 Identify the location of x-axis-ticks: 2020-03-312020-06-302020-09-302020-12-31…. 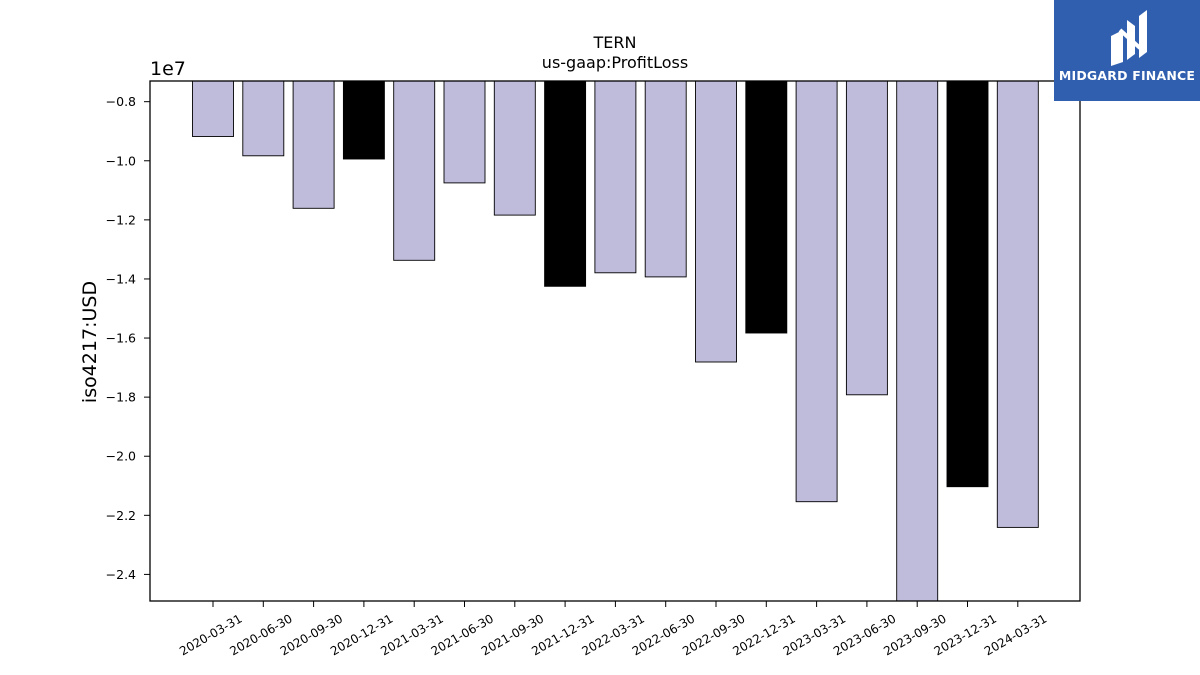
(613, 629).